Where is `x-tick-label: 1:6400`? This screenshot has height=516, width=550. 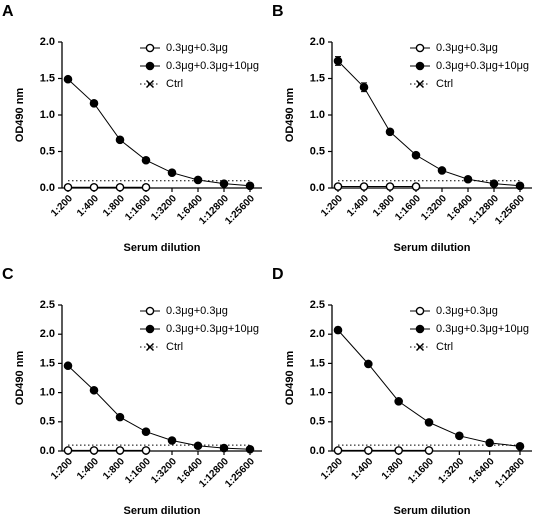
x-tick-label: 1:6400 is located at coordinates (482, 471).